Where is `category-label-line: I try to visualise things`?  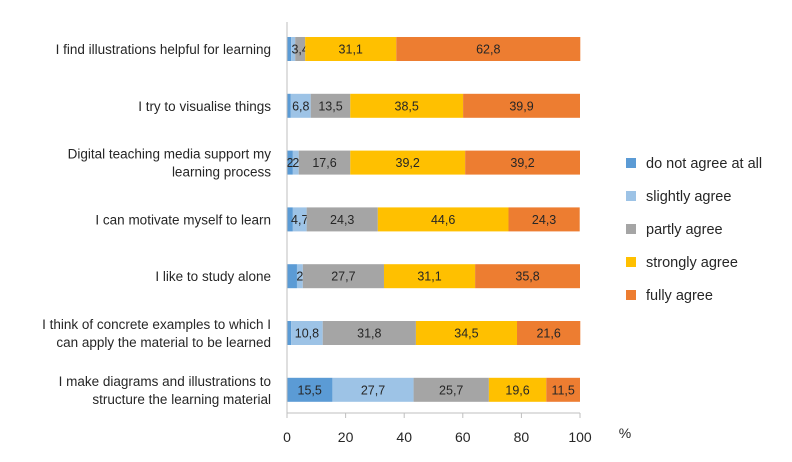
category-label-line: I try to visualise things is located at coordinates (204, 106).